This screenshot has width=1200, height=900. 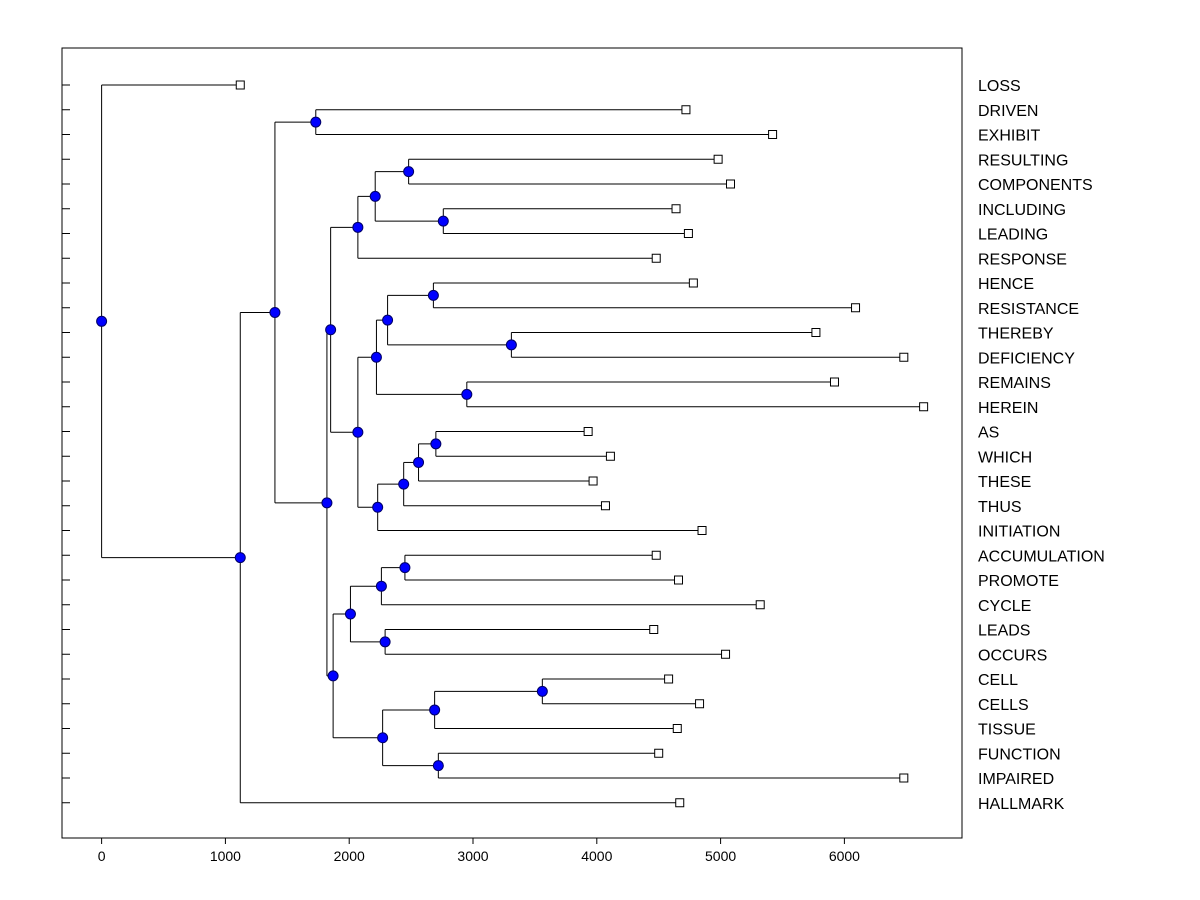 I want to click on leaf-label: PROMOTE, so click(x=1018, y=581).